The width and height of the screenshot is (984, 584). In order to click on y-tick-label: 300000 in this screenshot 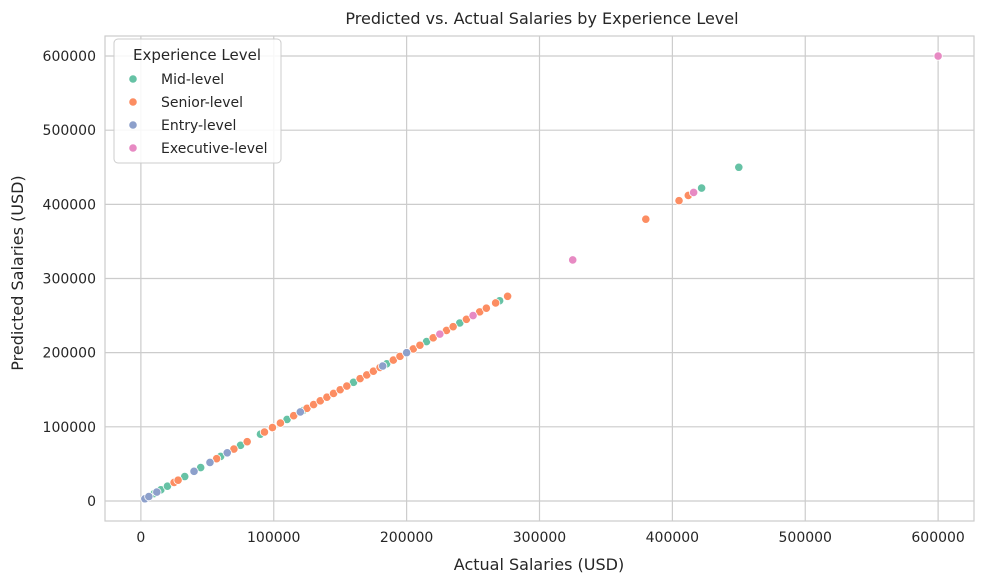, I will do `click(69, 280)`.